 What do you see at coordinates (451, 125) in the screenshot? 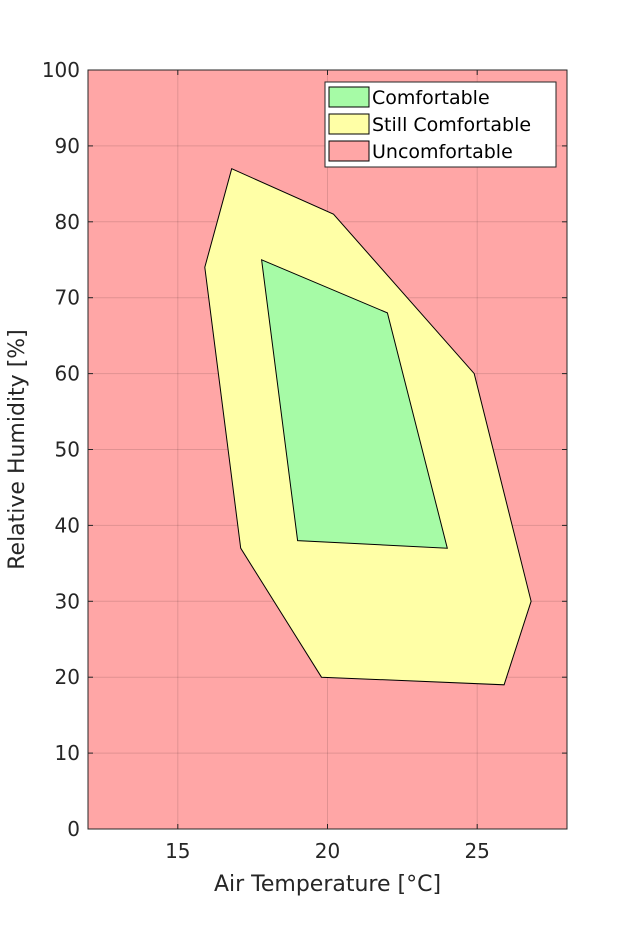
I see `legend-label-still-comfortable: Still Comfortable` at bounding box center [451, 125].